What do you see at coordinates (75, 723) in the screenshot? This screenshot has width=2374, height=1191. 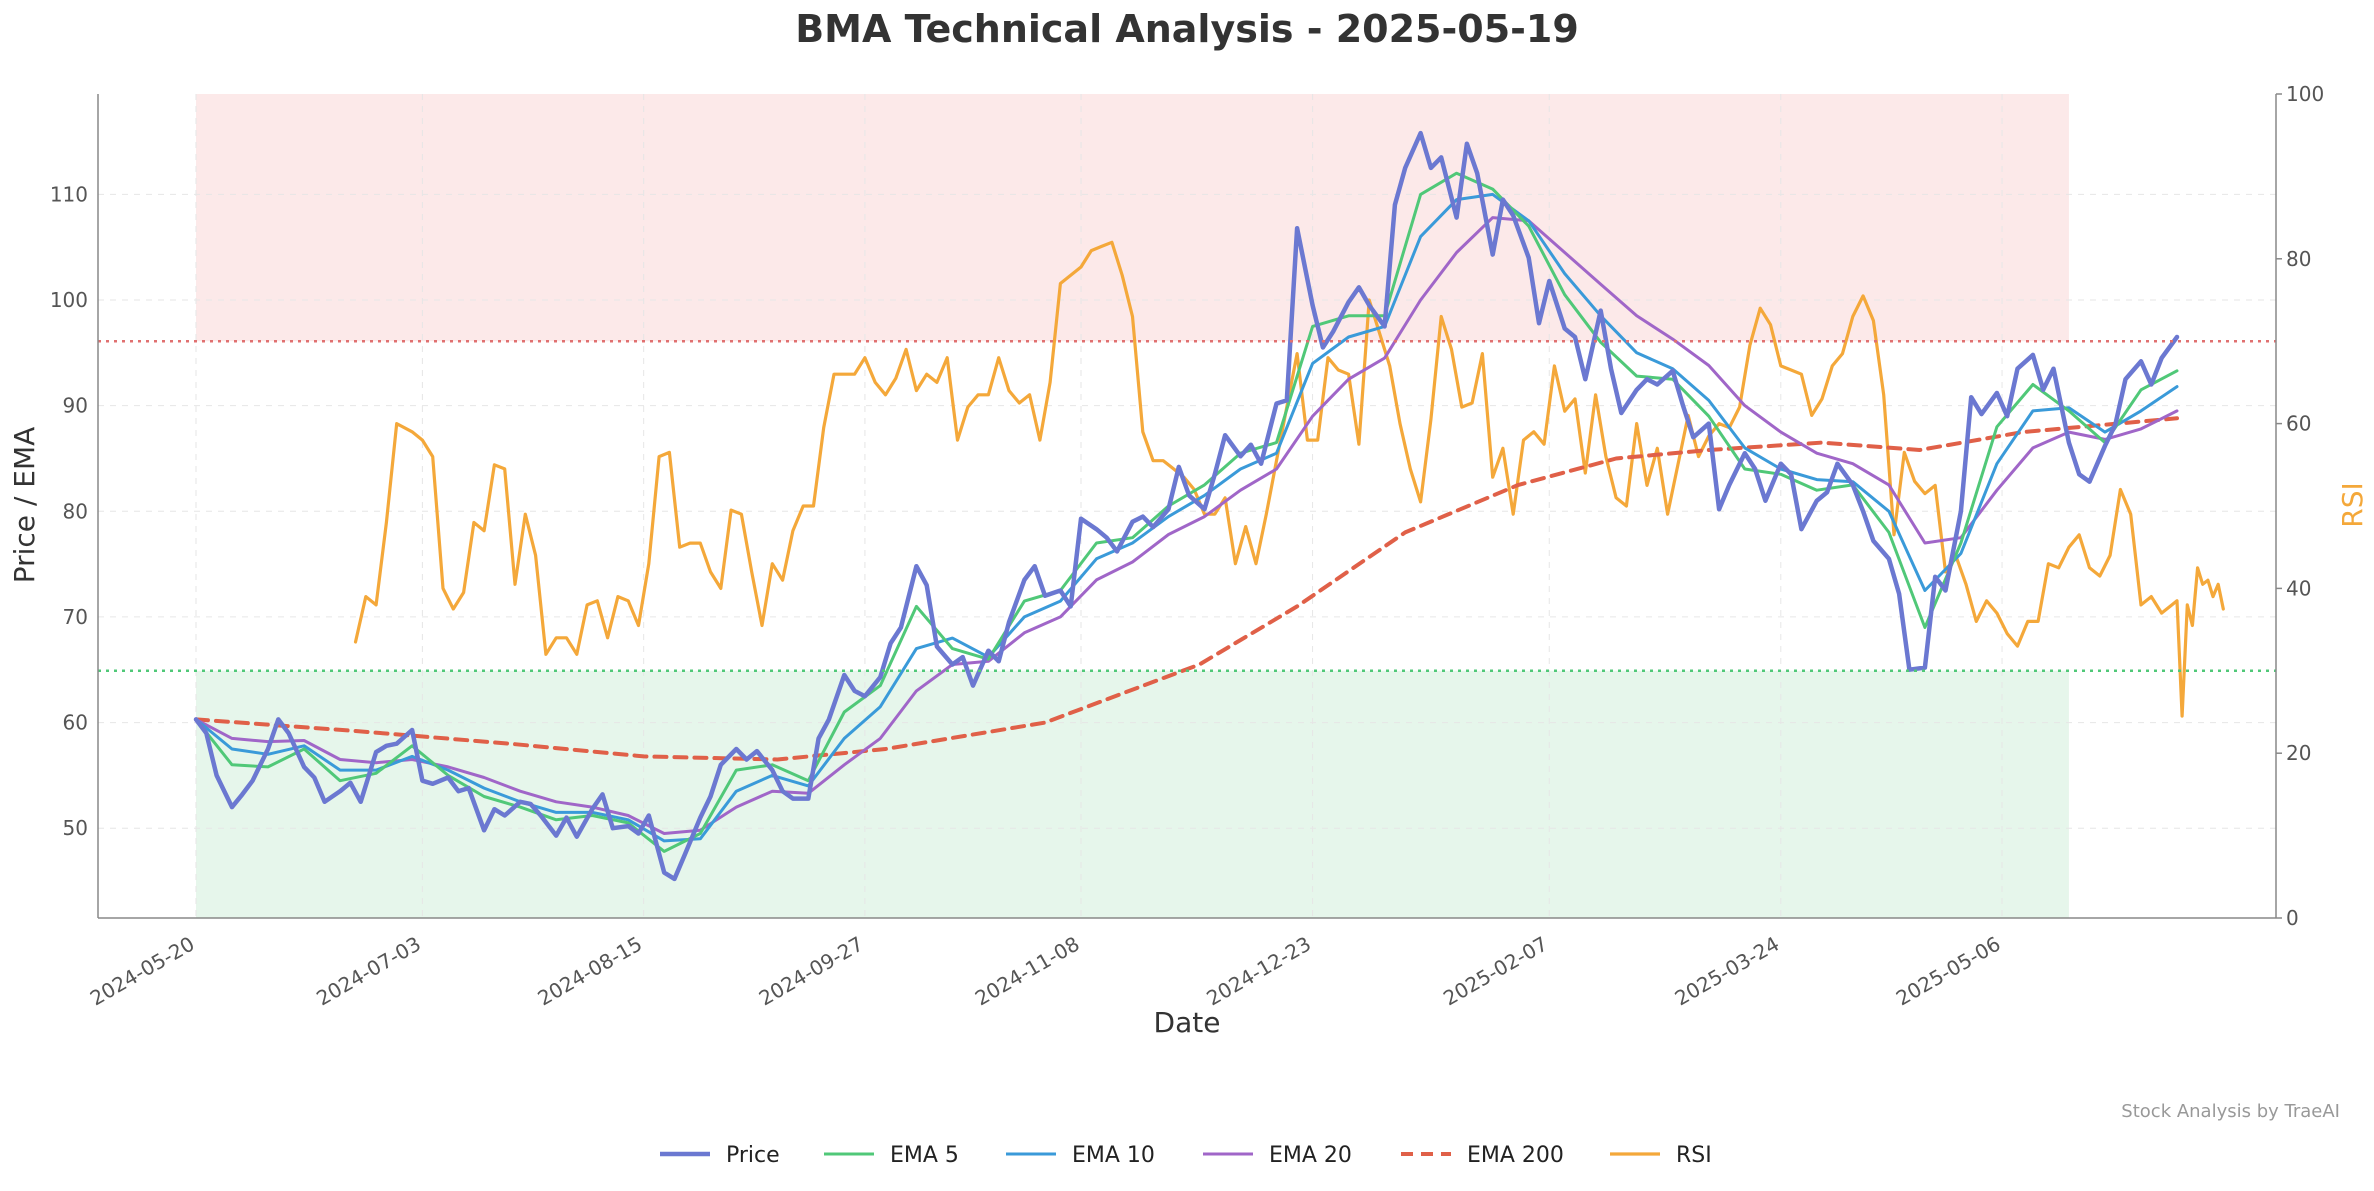 I see `y-tick-label: 60` at bounding box center [75, 723].